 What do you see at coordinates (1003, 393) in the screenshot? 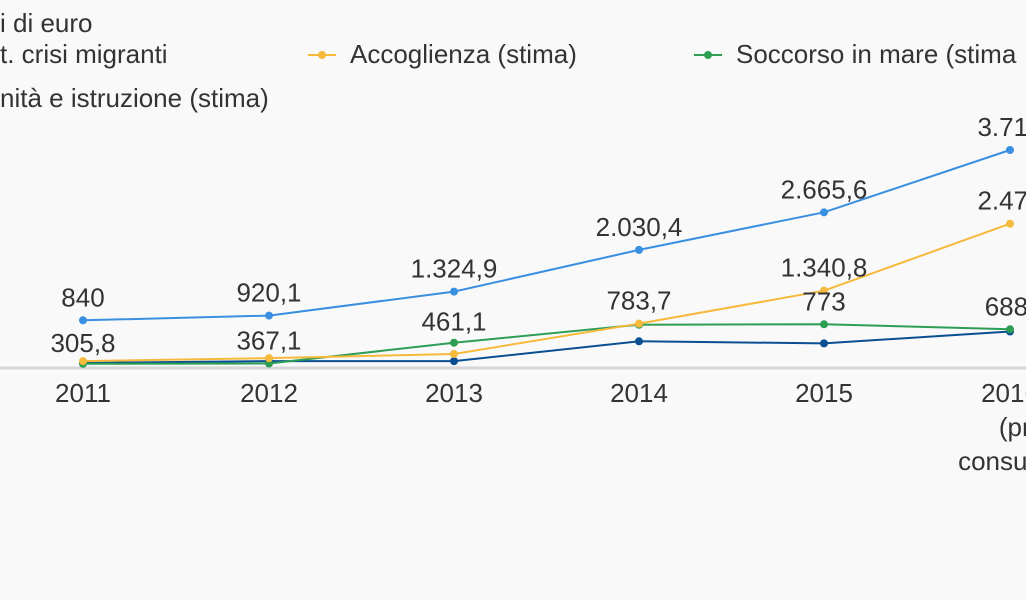
I see `x-tick-label: 2016` at bounding box center [1003, 393].